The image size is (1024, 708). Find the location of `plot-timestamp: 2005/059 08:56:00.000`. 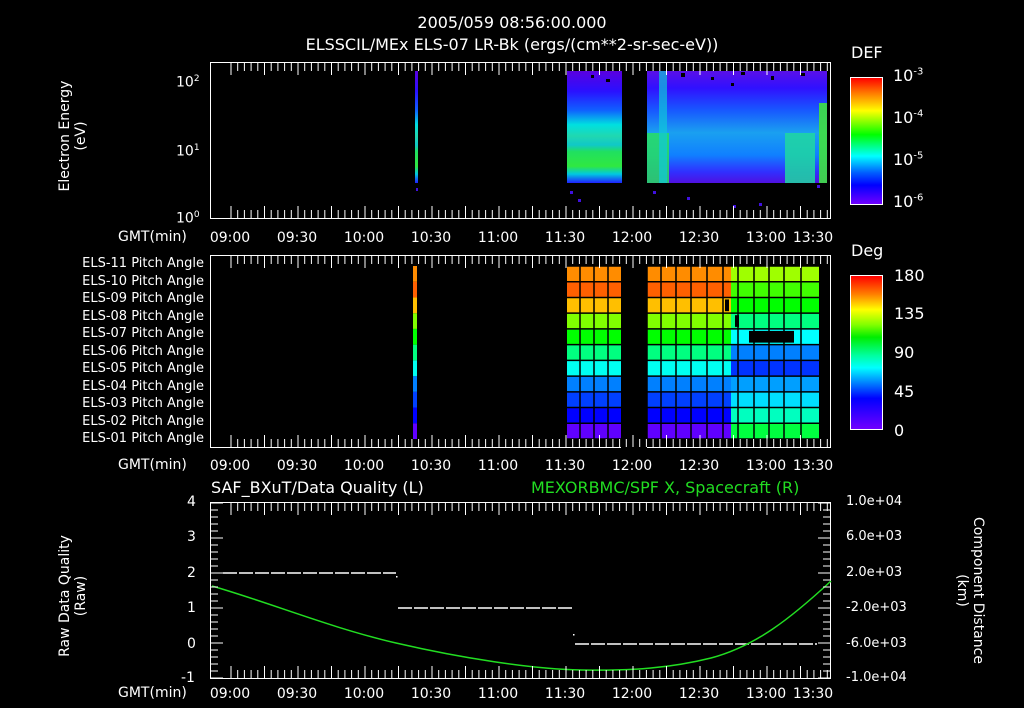

plot-timestamp: 2005/059 08:56:00.000 is located at coordinates (512, 22).